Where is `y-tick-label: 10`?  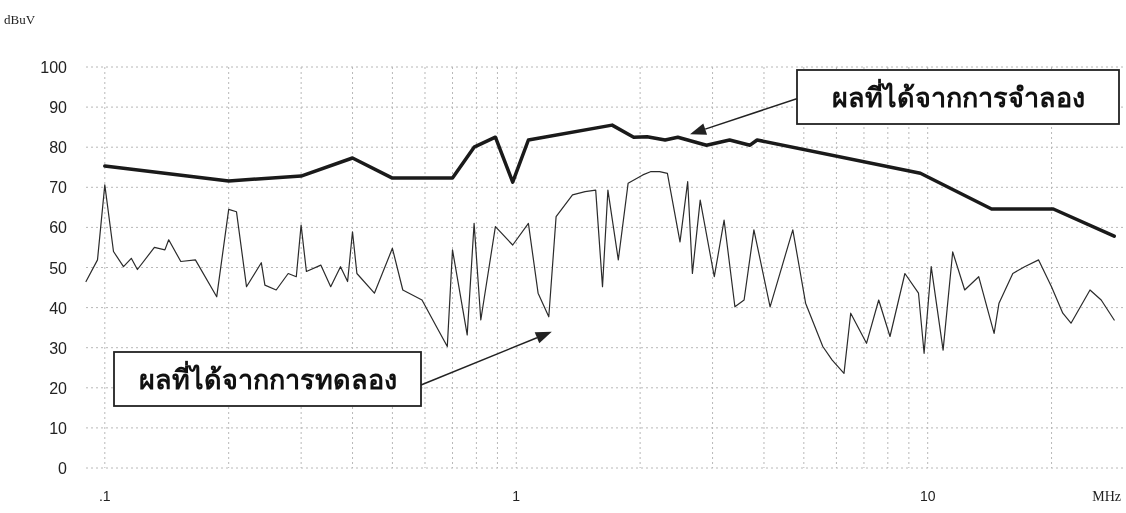 y-tick-label: 10 is located at coordinates (58, 428).